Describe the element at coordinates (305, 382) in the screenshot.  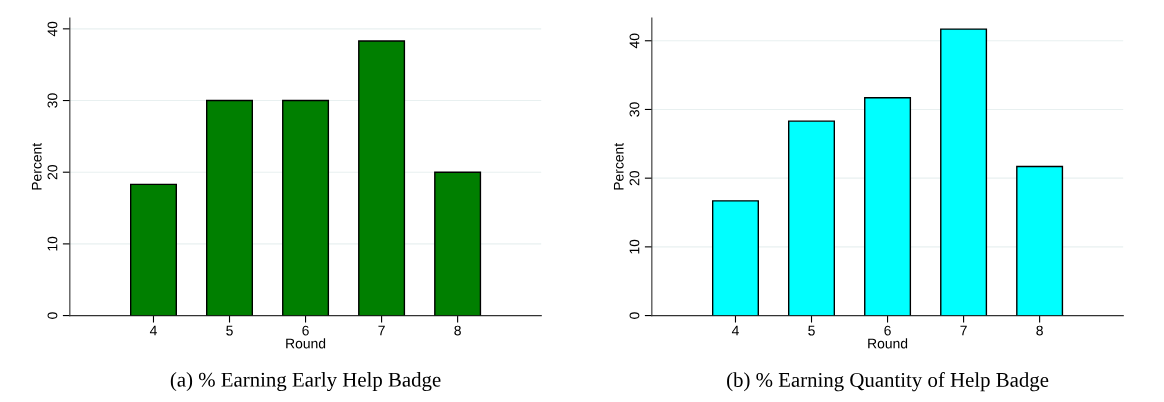
I see `text: (a) % Earning Early Help Badge` at that location.